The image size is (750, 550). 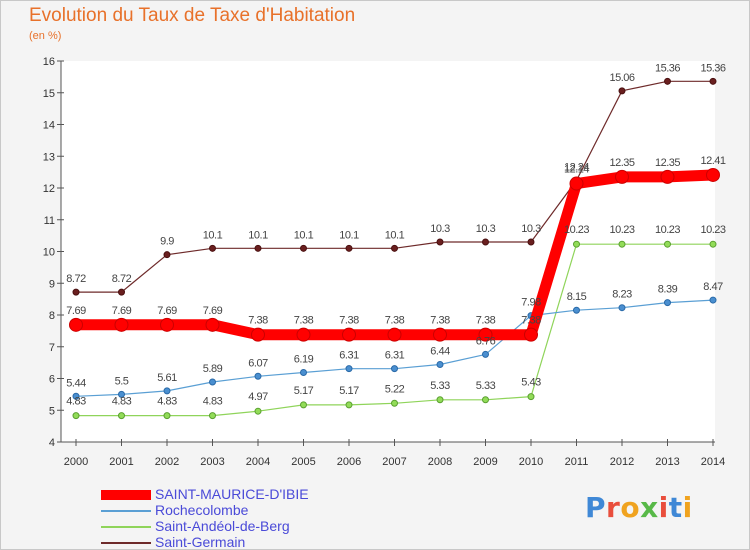 I want to click on data-label: 8.39, so click(x=668, y=290).